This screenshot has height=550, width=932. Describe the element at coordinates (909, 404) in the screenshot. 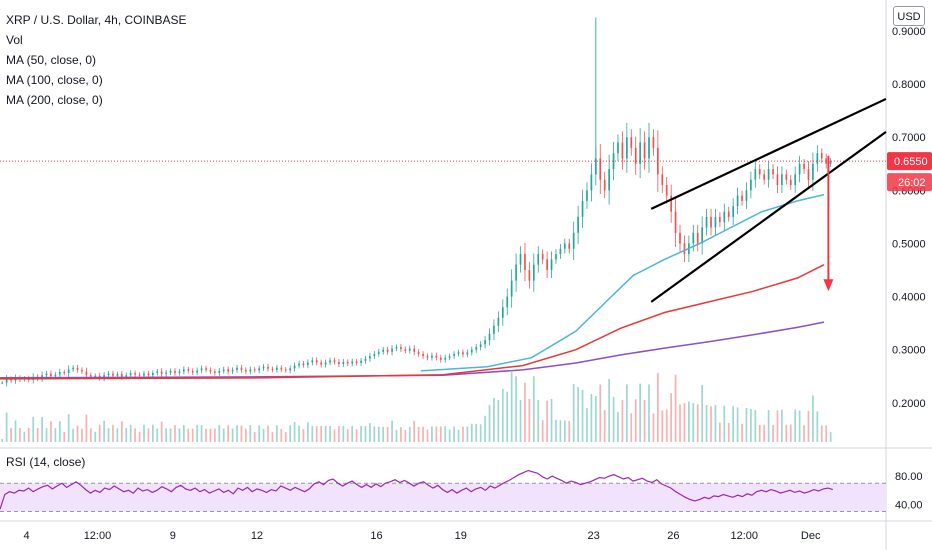

I see `price-tick-label: 0.2000` at that location.